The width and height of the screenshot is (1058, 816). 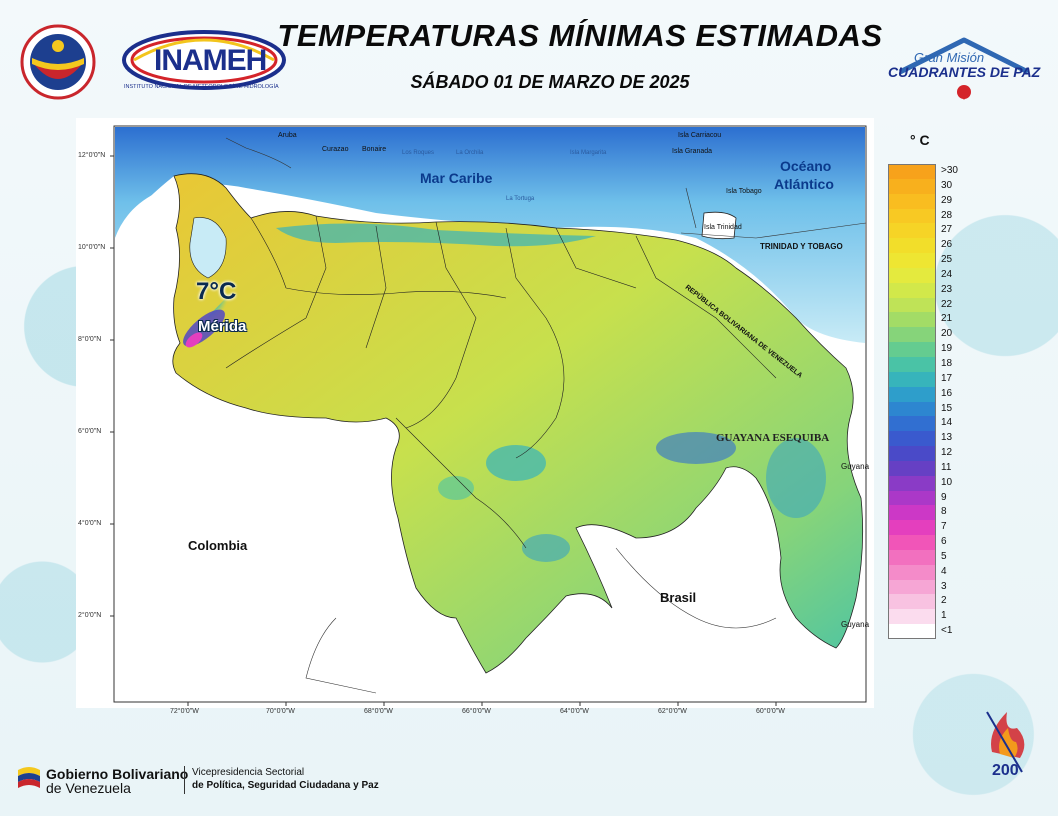 What do you see at coordinates (418, 153) in the screenshot?
I see `los-roques-label: Los Roques` at bounding box center [418, 153].